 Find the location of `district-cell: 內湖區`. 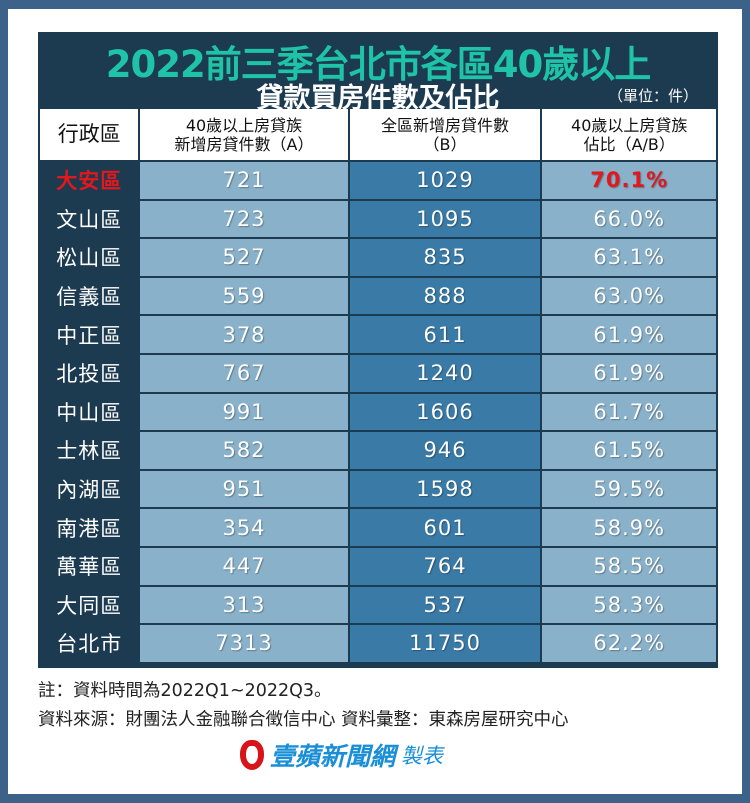

district-cell: 內湖區 is located at coordinates (89, 489).